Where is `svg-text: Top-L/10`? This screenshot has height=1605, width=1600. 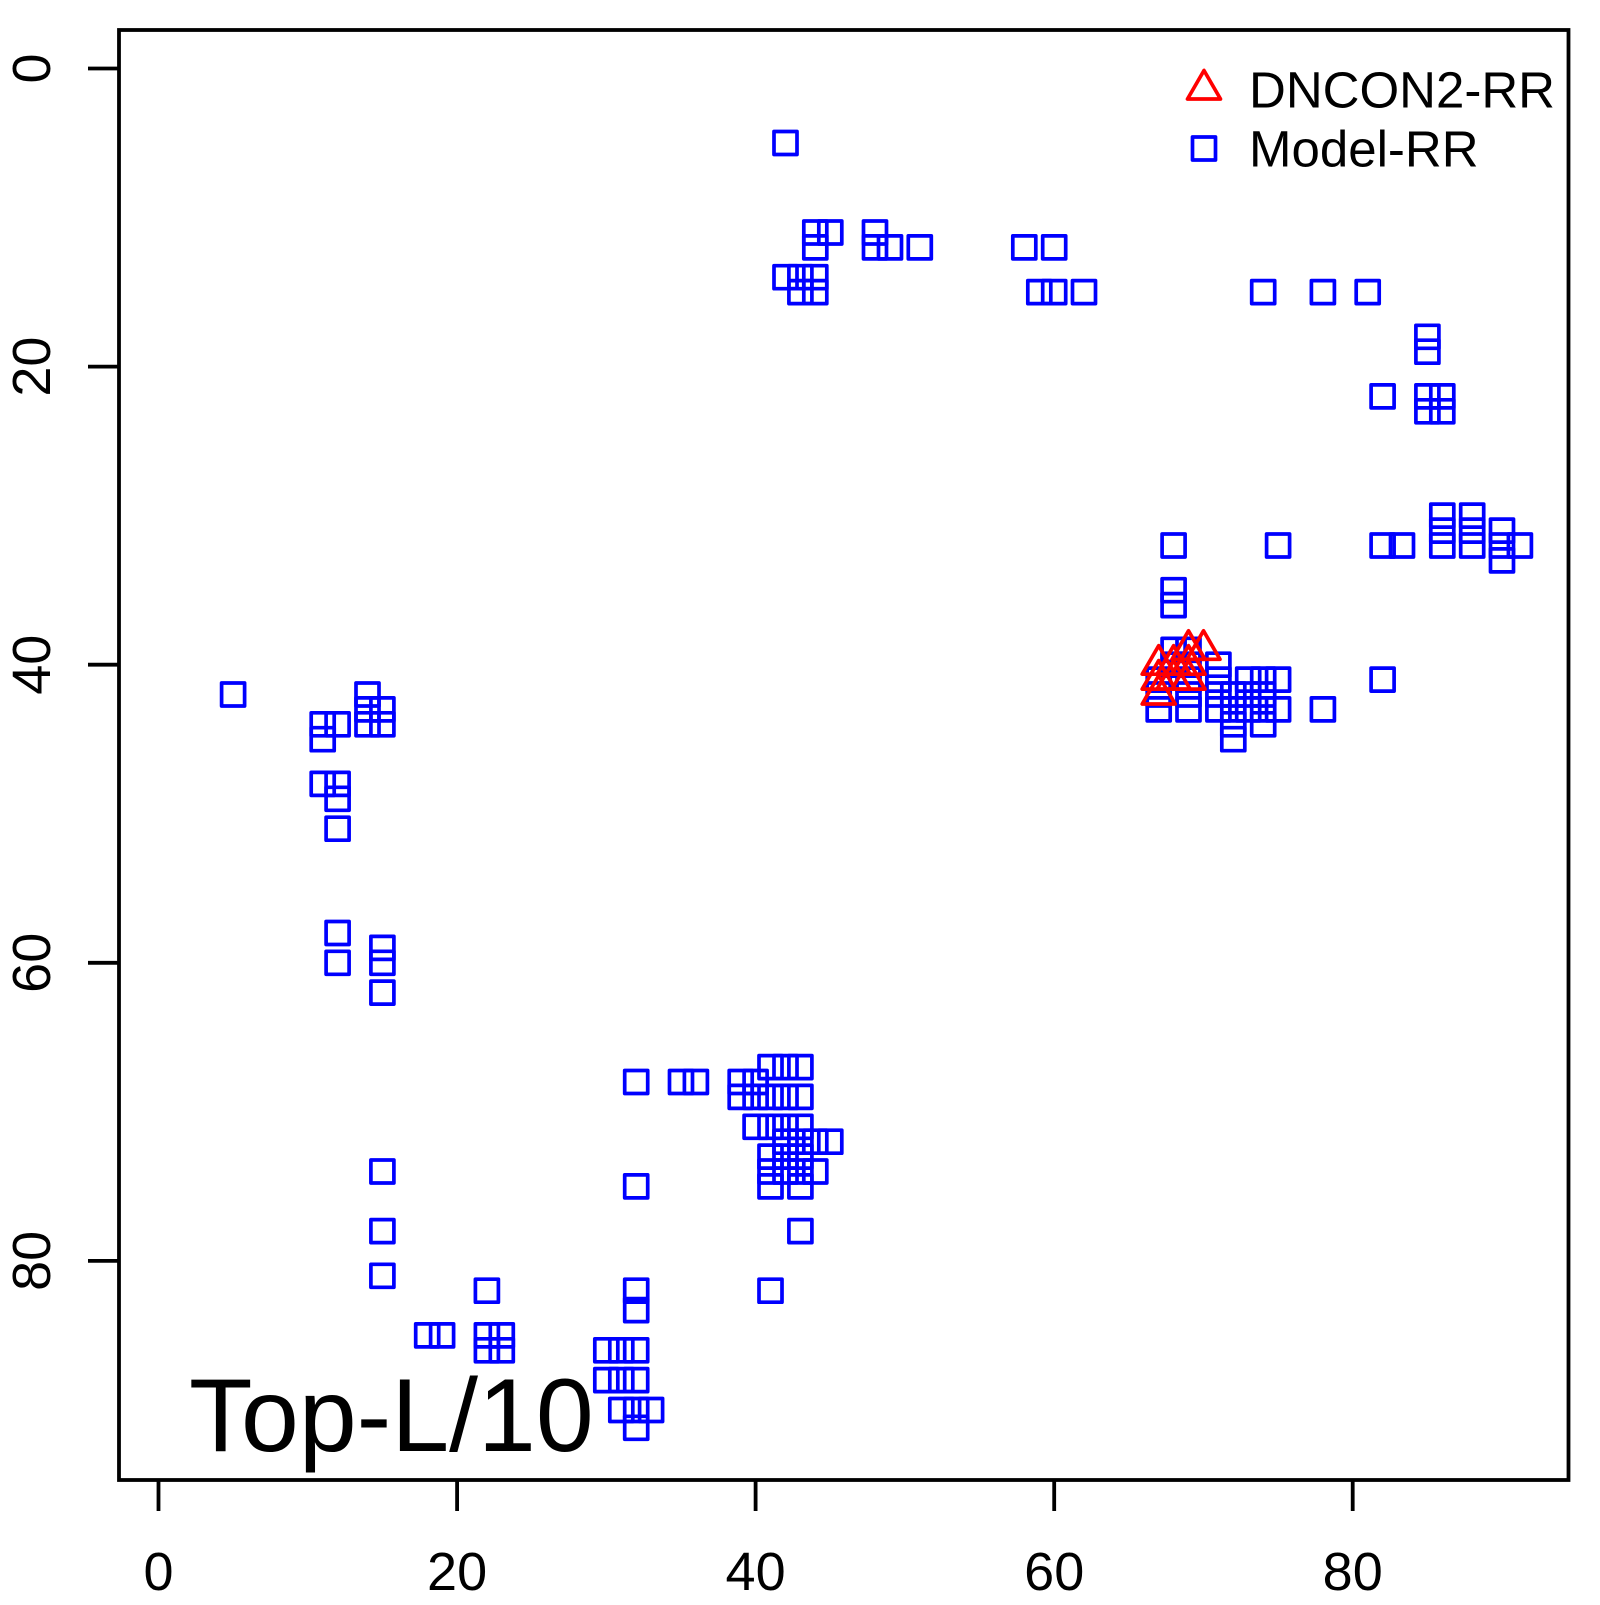
svg-text: Top-L/10 is located at coordinates (391, 1416).